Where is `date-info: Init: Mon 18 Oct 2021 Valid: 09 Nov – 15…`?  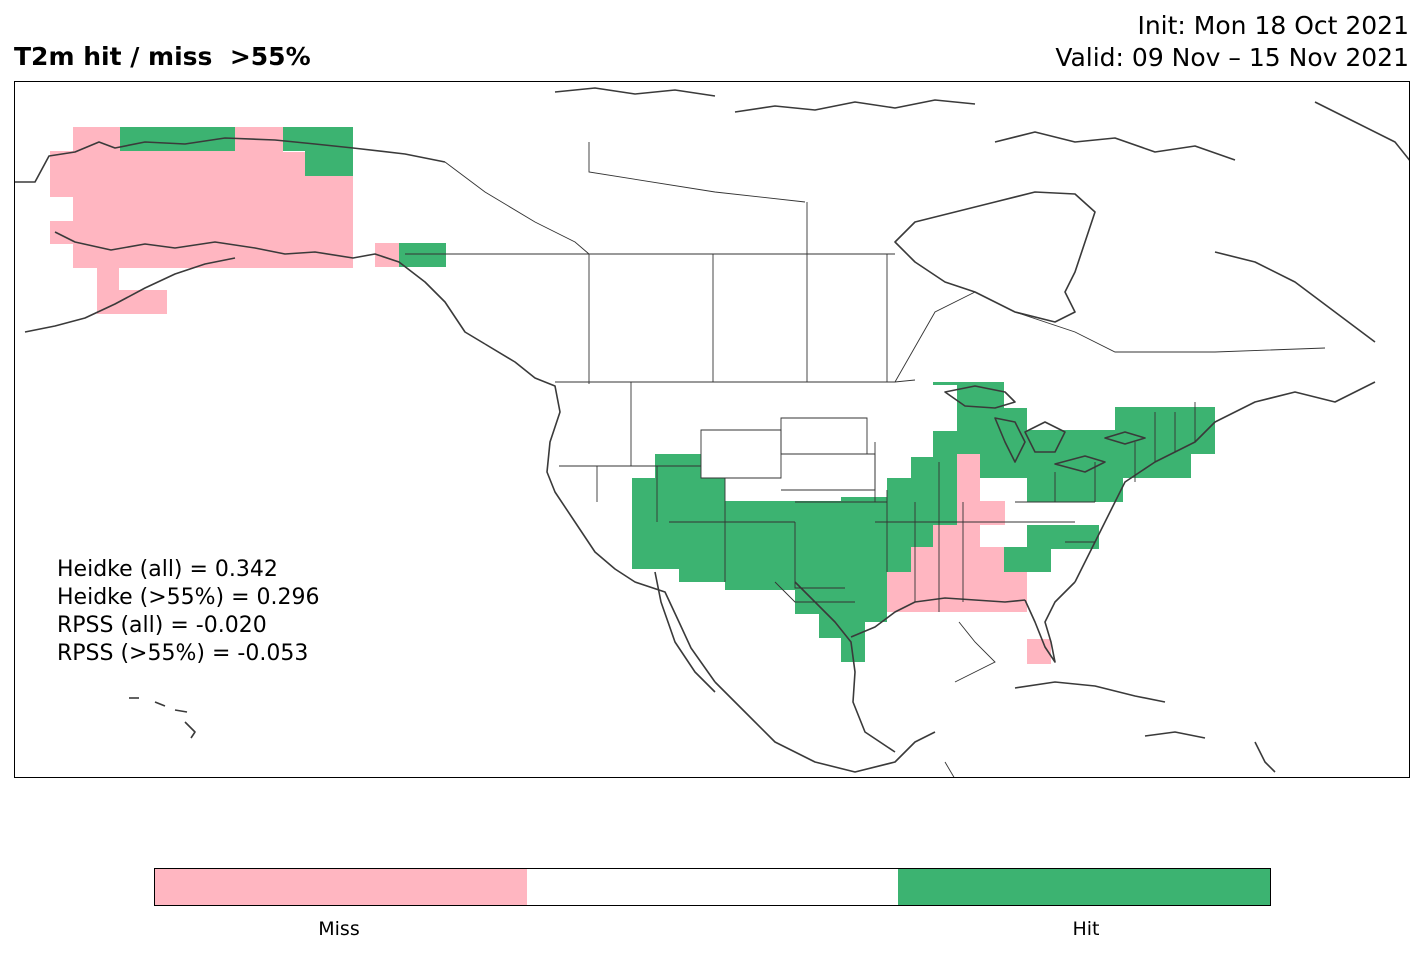 date-info: Init: Mon 18 Oct 2021 Valid: 09 Nov – 15… is located at coordinates (1232, 42).